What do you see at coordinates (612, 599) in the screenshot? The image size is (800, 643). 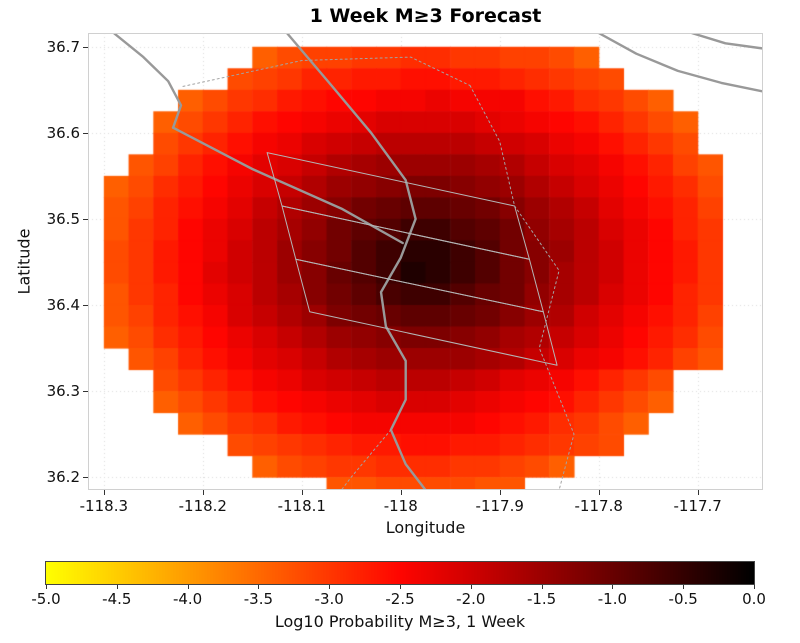 I see `colorbar-tick-label: -1.0` at bounding box center [612, 599].